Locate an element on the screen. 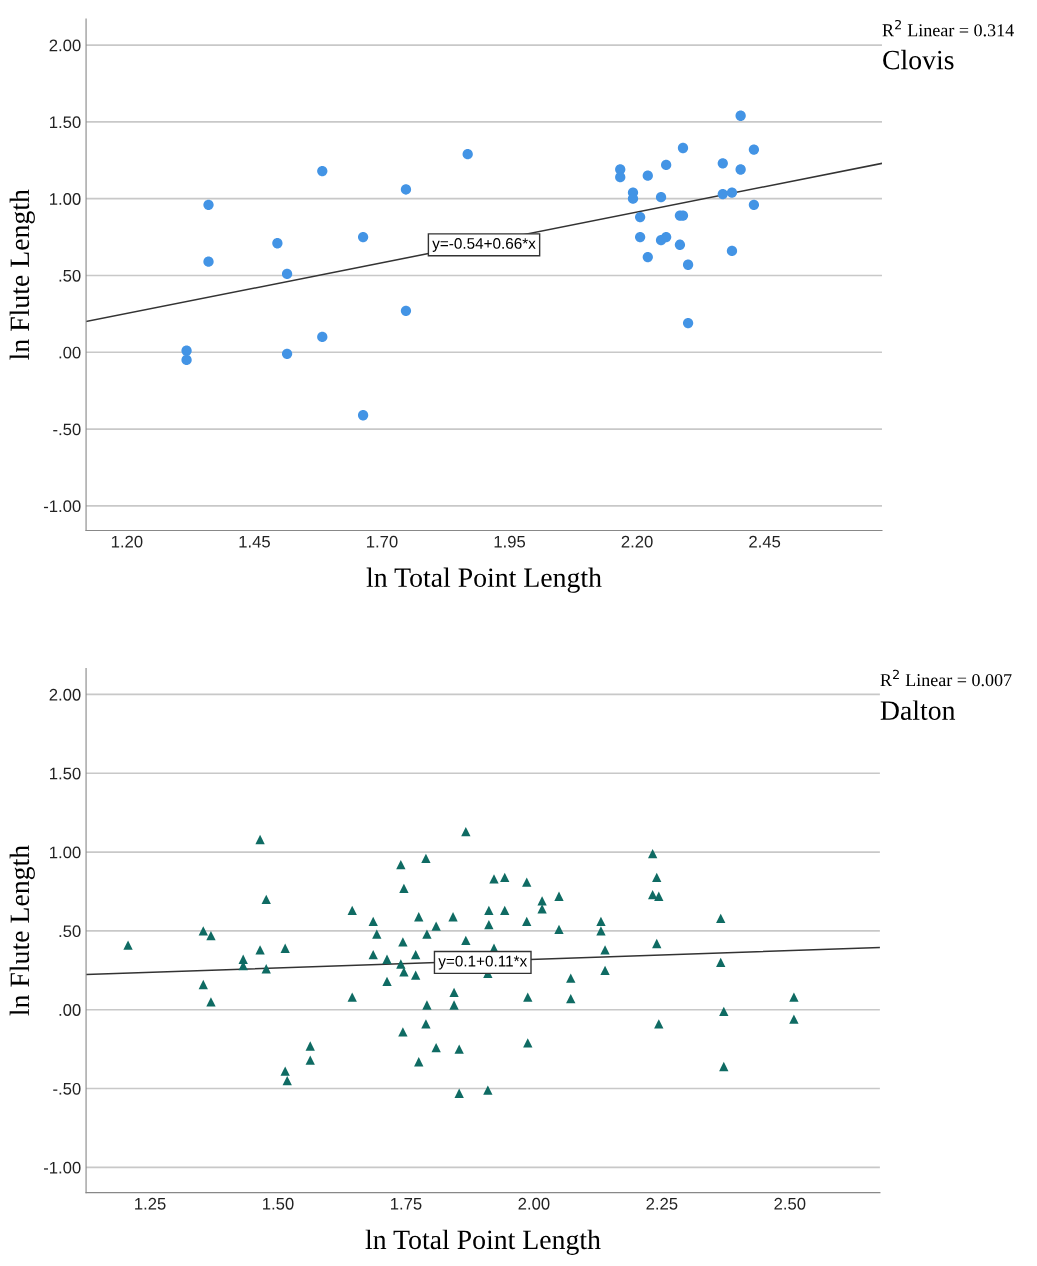 This screenshot has width=1037, height=1266. x-tick-label: 2.20 is located at coordinates (637, 541).